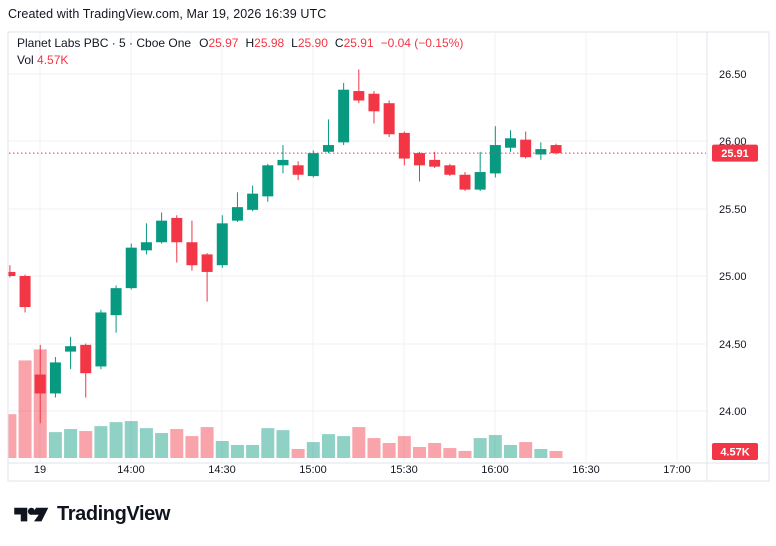 This screenshot has width=776, height=546. What do you see at coordinates (733, 210) in the screenshot?
I see `price-axis-label: 25.50` at bounding box center [733, 210].